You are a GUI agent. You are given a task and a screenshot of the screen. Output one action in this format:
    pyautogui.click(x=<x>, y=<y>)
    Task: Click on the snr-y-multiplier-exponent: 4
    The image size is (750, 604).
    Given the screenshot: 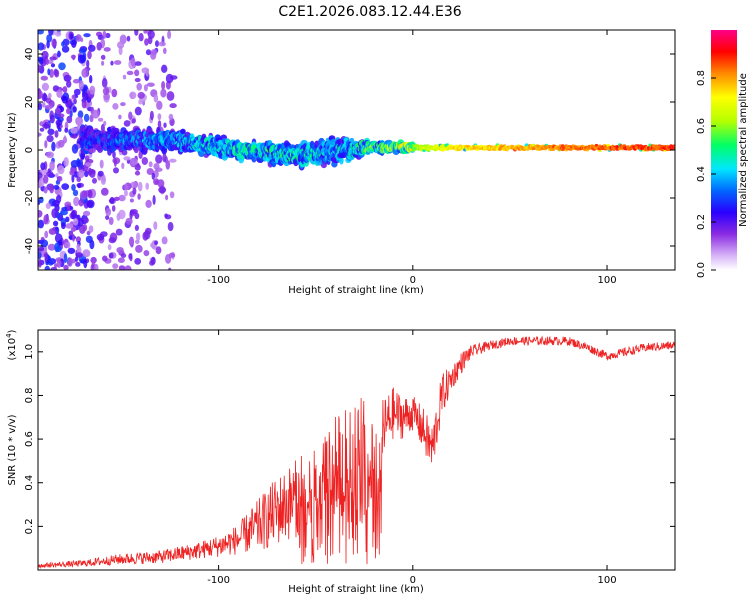 What is the action you would take?
    pyautogui.click(x=9, y=335)
    